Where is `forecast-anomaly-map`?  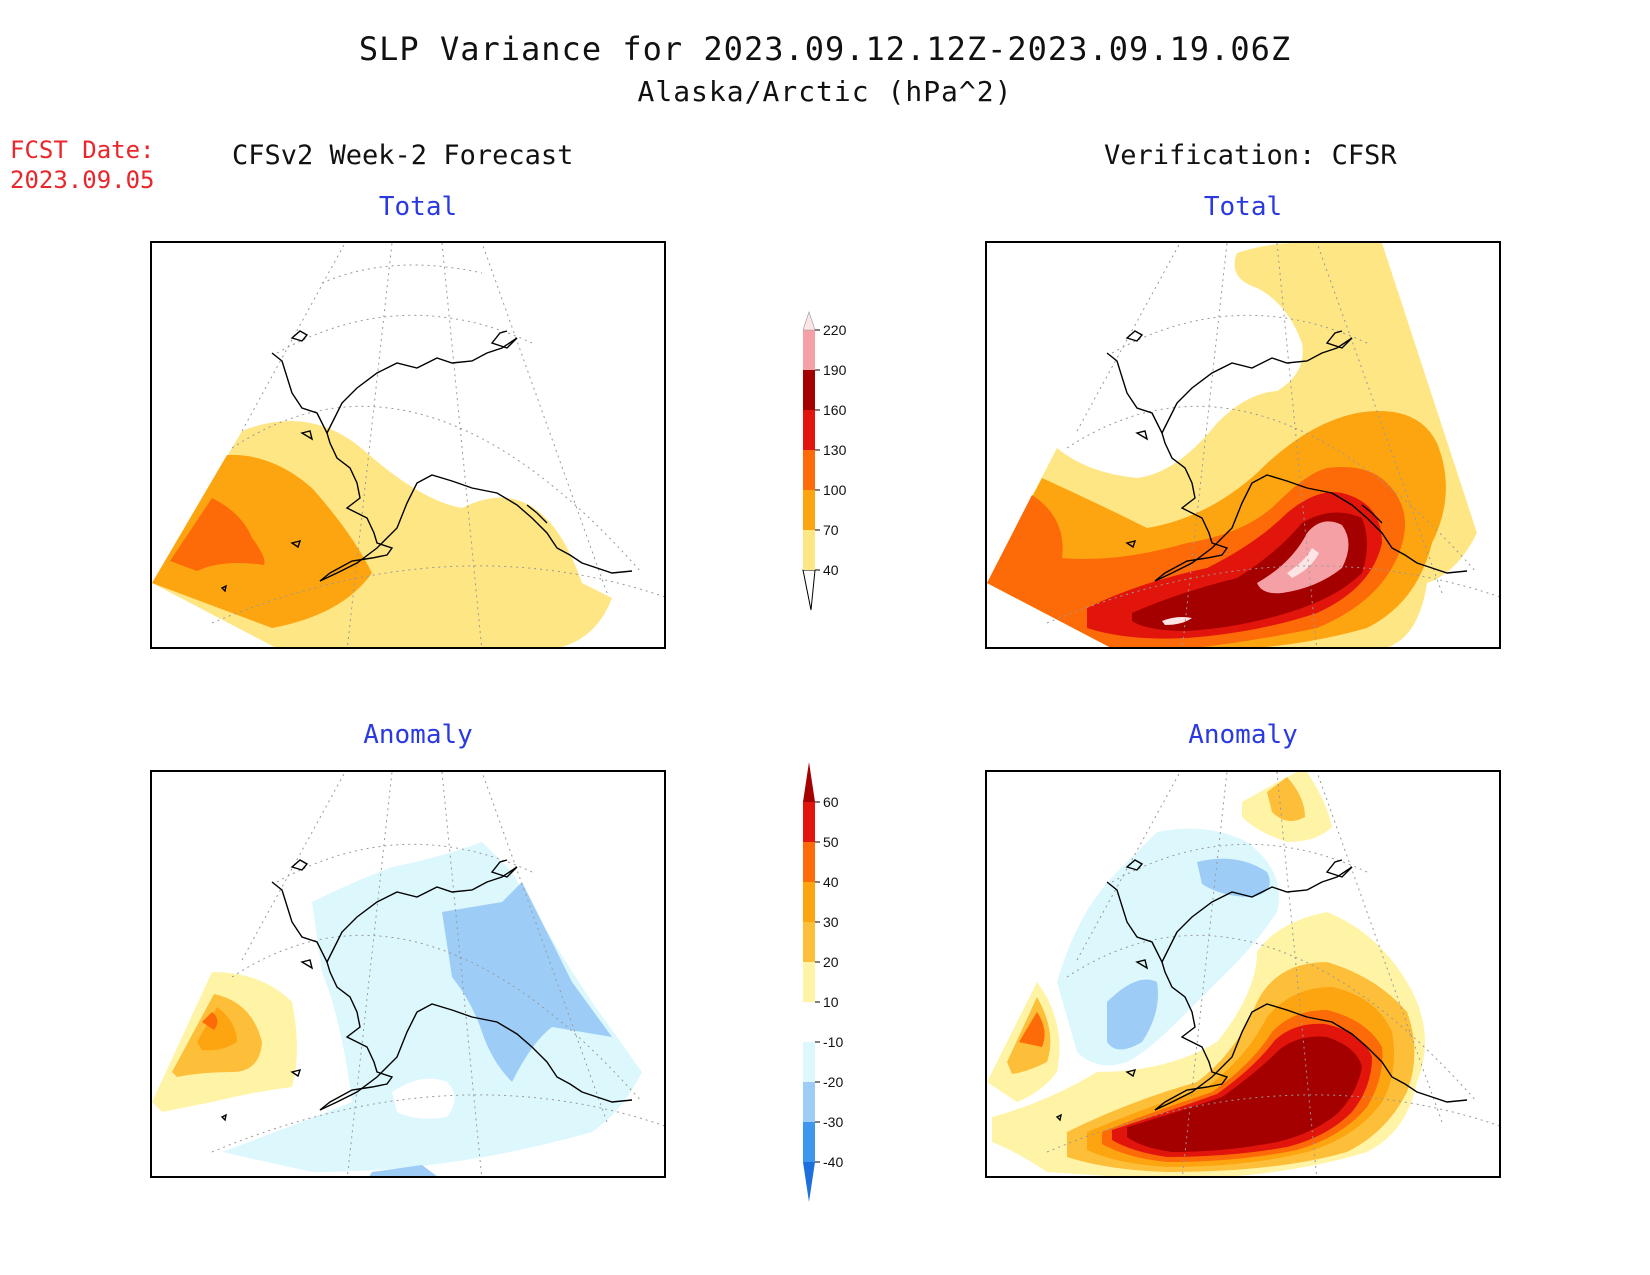 forecast-anomaly-map is located at coordinates (408, 974).